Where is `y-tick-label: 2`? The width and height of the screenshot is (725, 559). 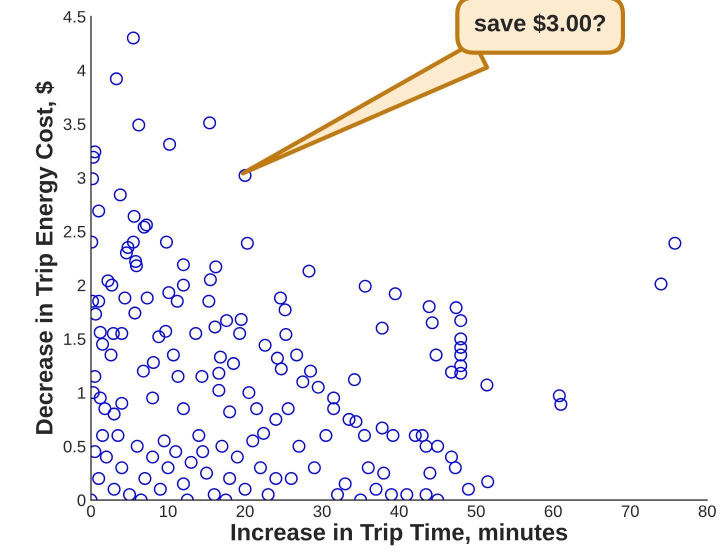 y-tick-label: 2 is located at coordinates (82, 286).